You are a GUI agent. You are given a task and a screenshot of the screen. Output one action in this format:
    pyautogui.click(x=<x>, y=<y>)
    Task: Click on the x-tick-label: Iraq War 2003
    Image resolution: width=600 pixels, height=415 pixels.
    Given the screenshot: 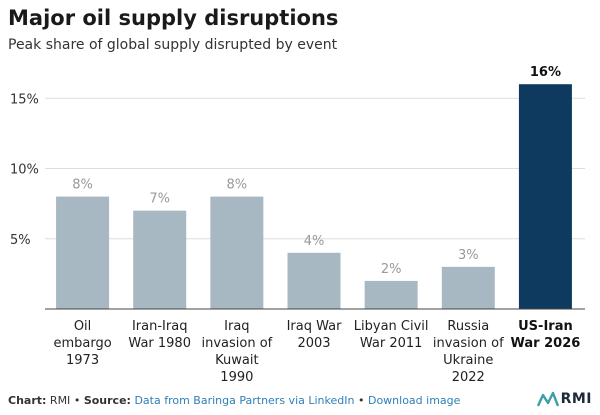 What is the action you would take?
    pyautogui.click(x=315, y=335)
    